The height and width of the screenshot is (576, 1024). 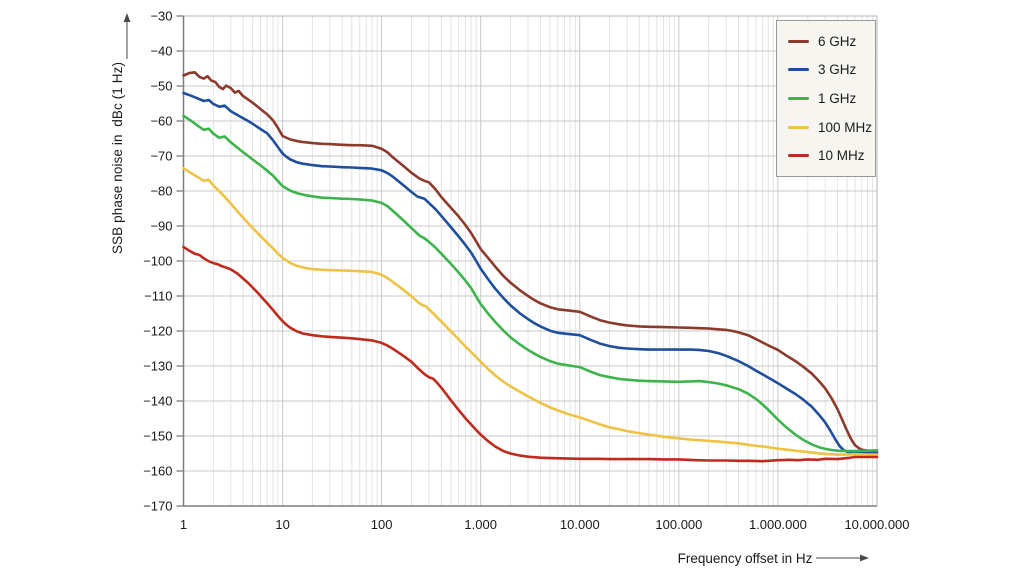 I want to click on y-tick-label: −70, so click(x=161, y=156).